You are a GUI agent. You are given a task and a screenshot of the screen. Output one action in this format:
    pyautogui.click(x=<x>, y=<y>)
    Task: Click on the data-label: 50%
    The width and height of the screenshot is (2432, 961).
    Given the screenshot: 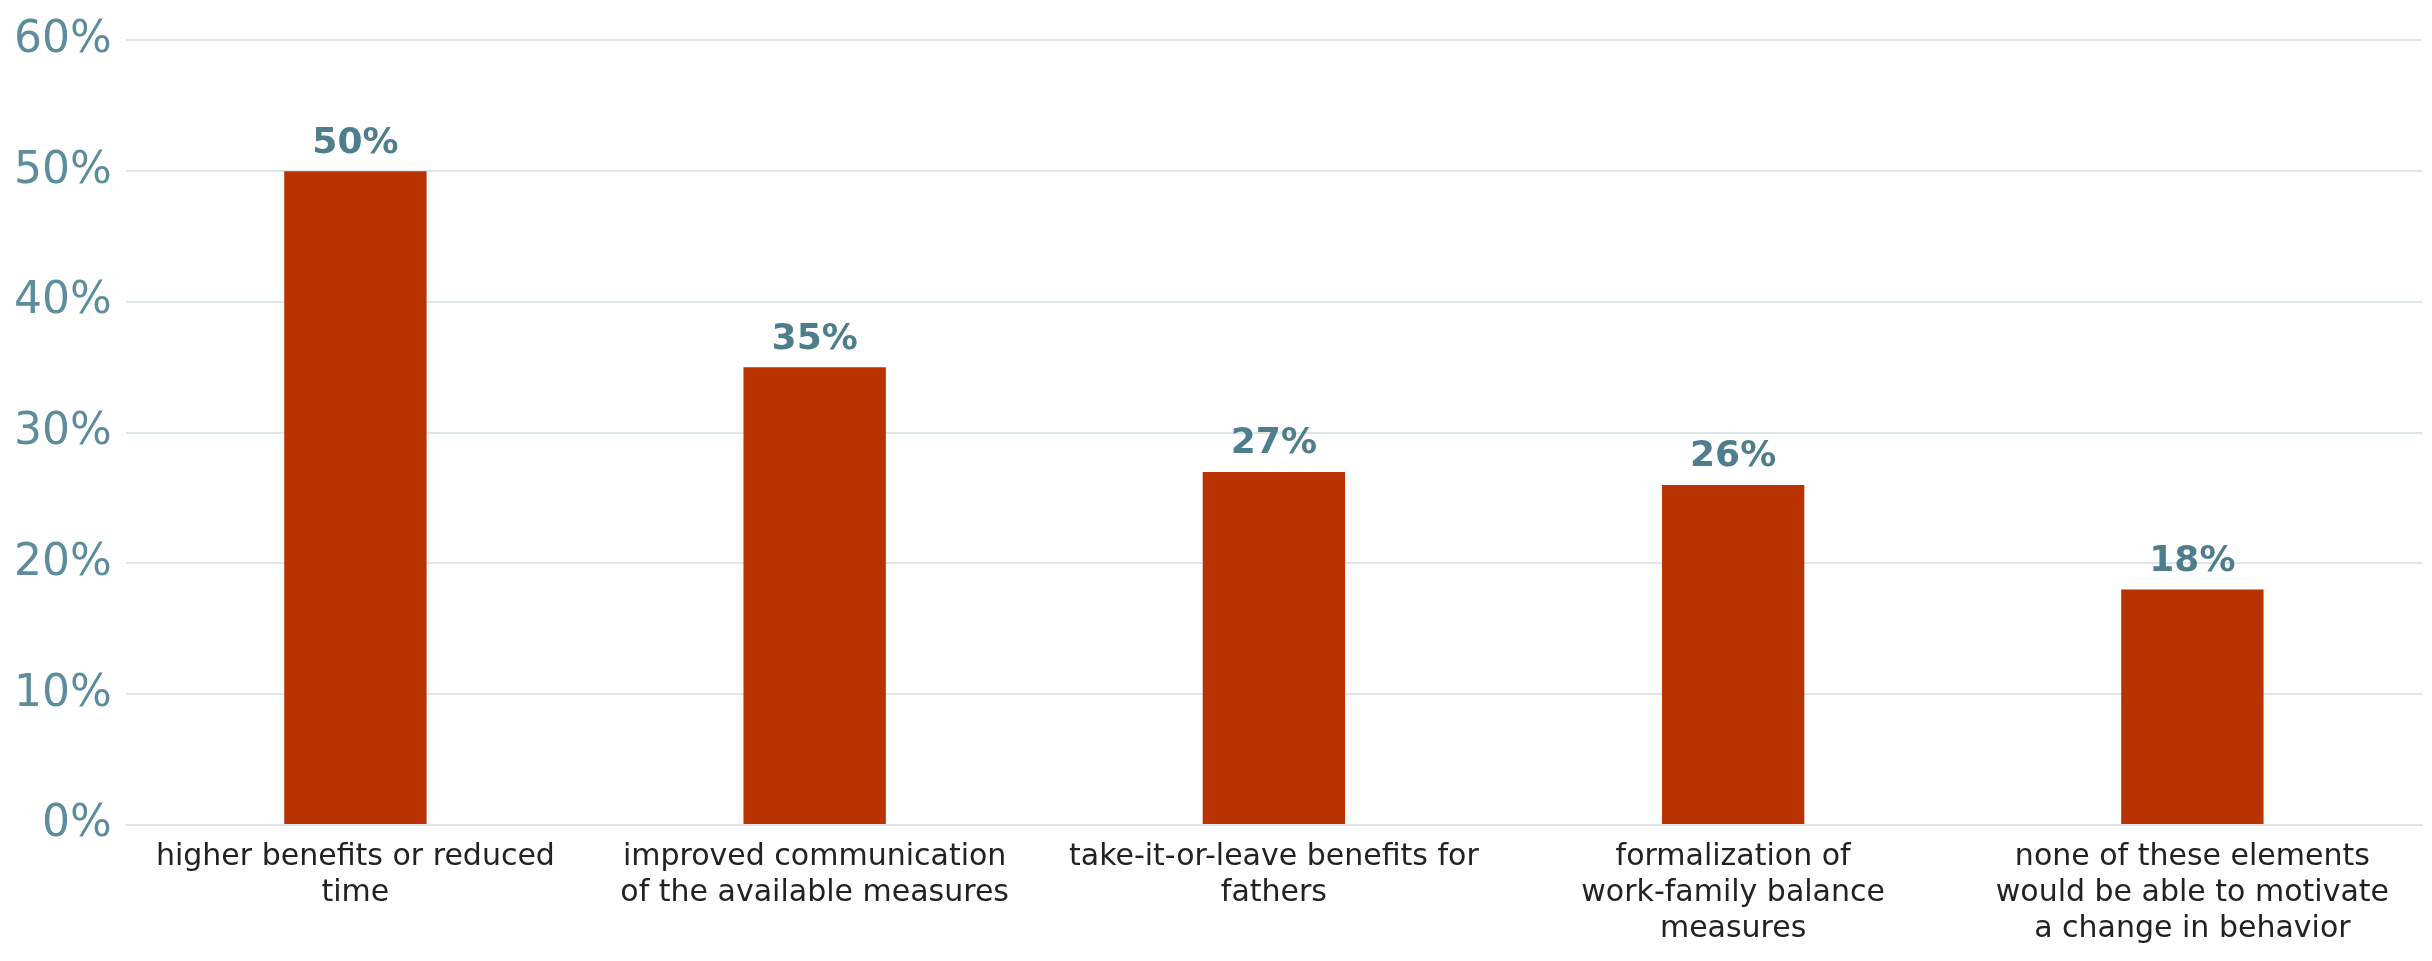 What is the action you would take?
    pyautogui.click(x=355, y=140)
    